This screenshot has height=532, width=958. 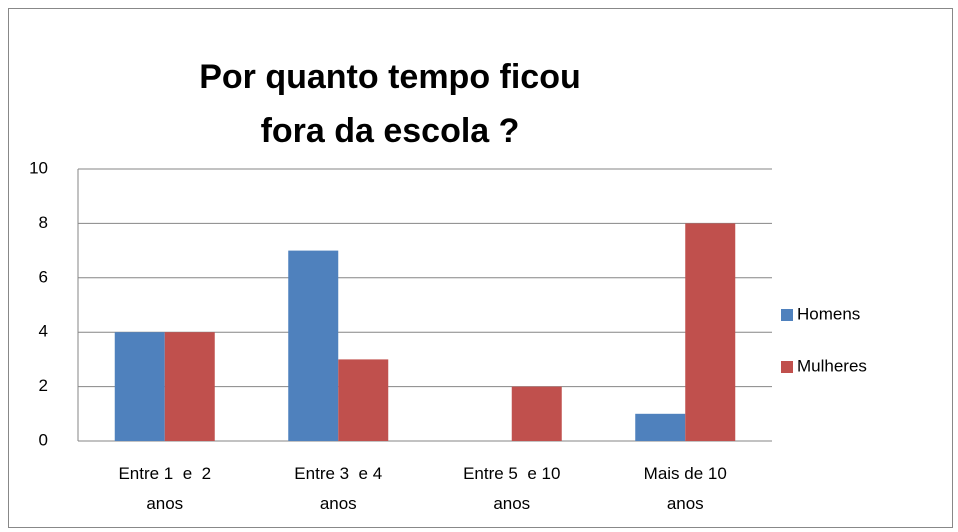 What do you see at coordinates (43, 439) in the screenshot?
I see `y-tick-label: 0` at bounding box center [43, 439].